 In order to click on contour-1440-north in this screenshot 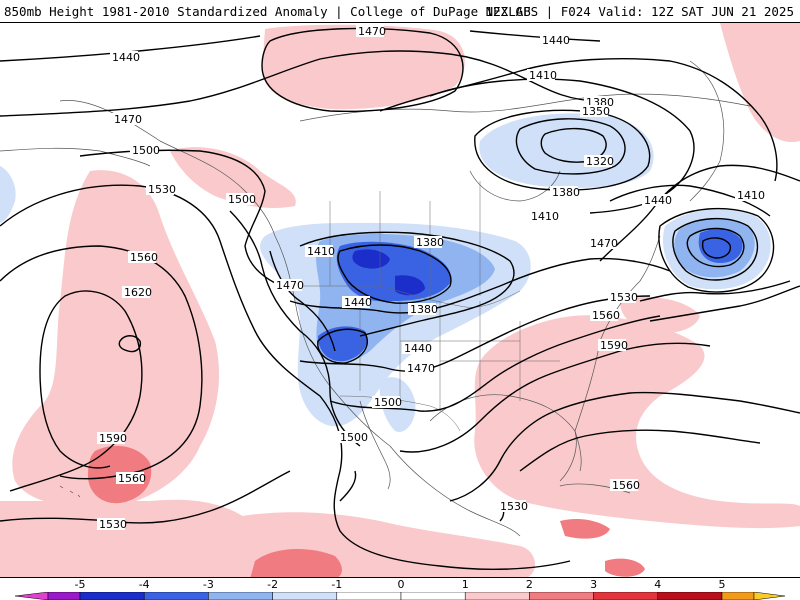, I will do `click(300, 46)`.